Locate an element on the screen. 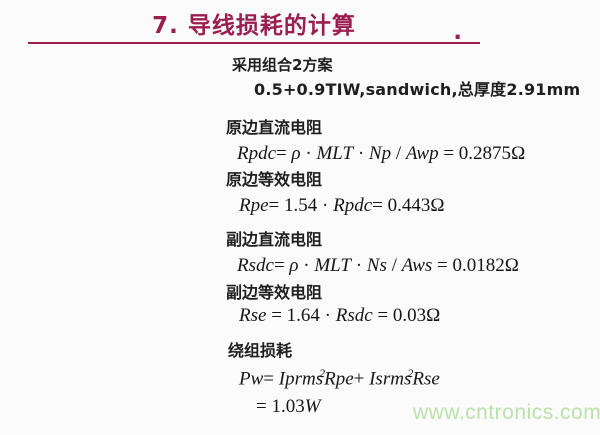 This screenshot has height=435, width=600. section-label-secondary-equivalent-resistance: 副边等效电阻 is located at coordinates (274, 292).